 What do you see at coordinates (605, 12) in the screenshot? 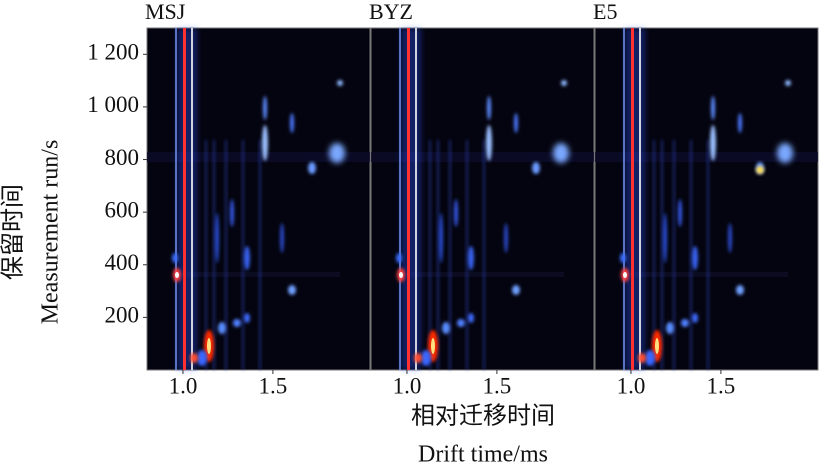
I see `panel-title: E5` at bounding box center [605, 12].